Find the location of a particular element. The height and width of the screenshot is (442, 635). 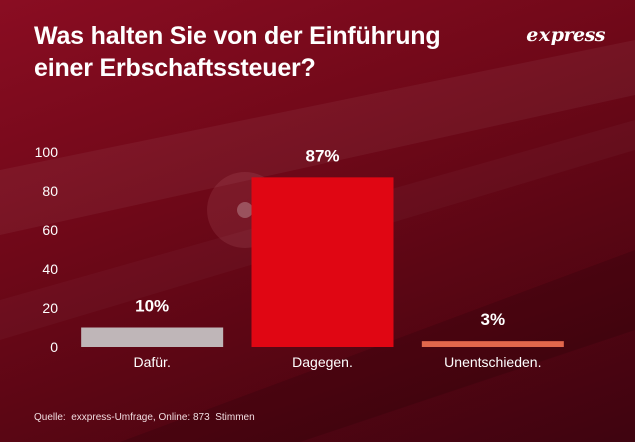

y-tick-label-60: 60 is located at coordinates (50, 230).